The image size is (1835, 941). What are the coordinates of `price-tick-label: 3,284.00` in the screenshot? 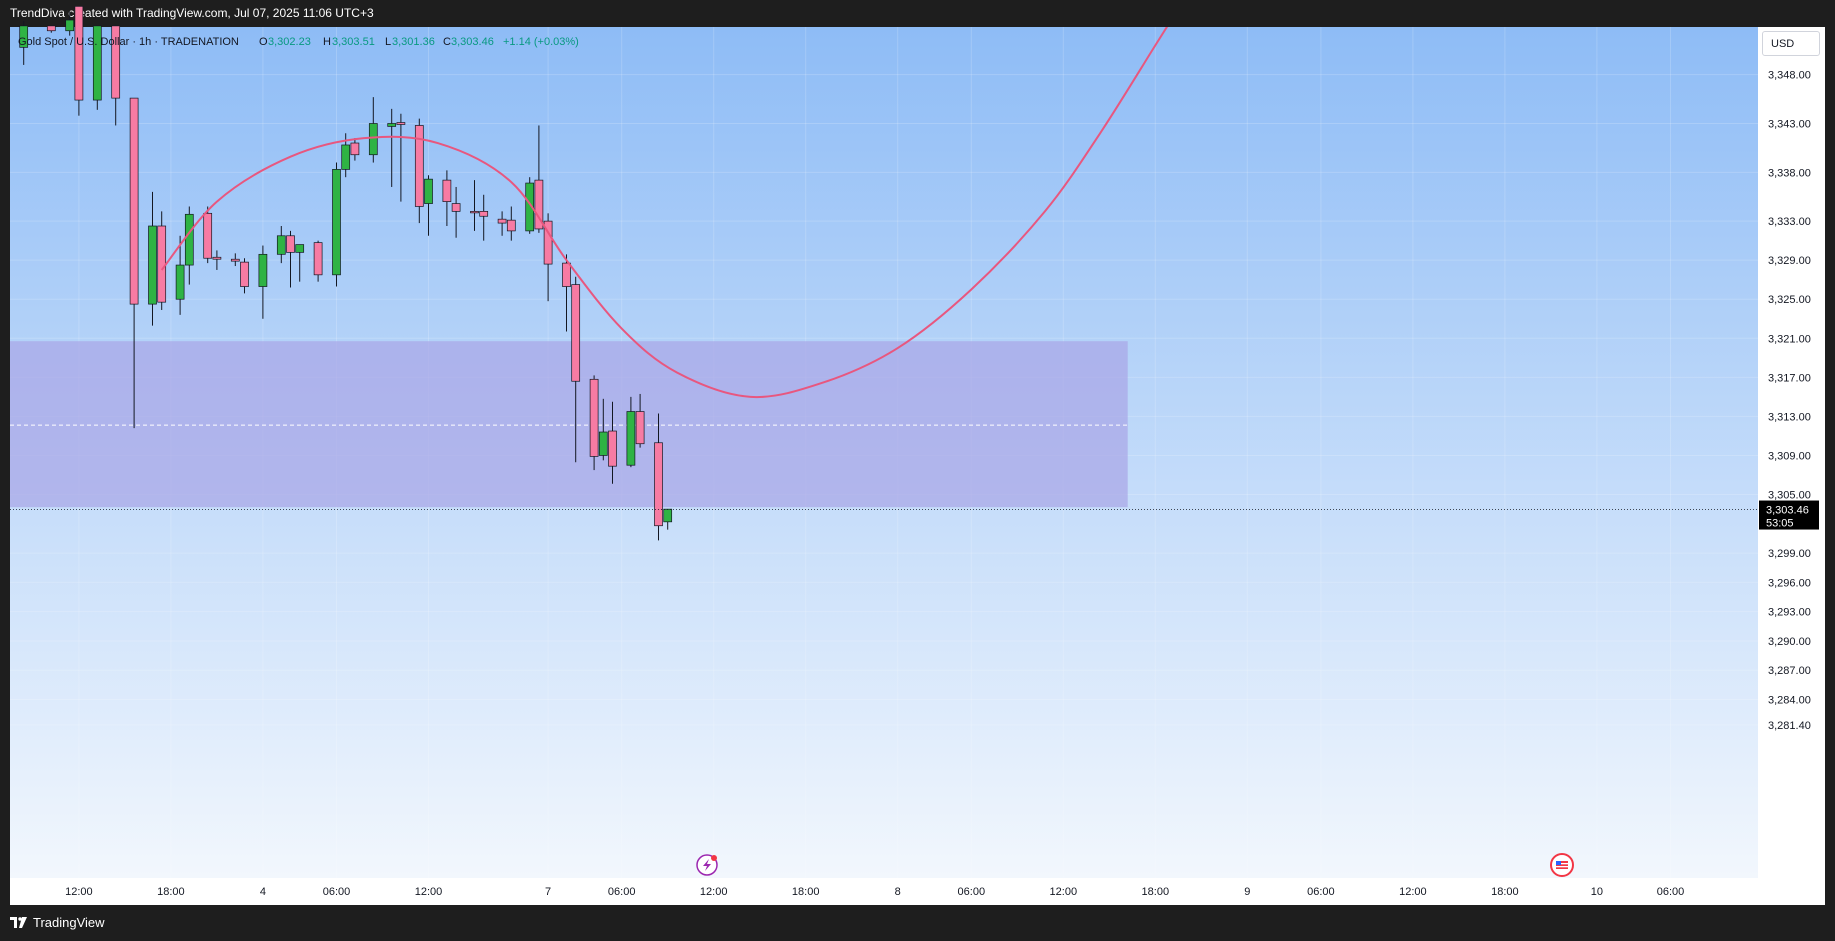 It's located at (1789, 701).